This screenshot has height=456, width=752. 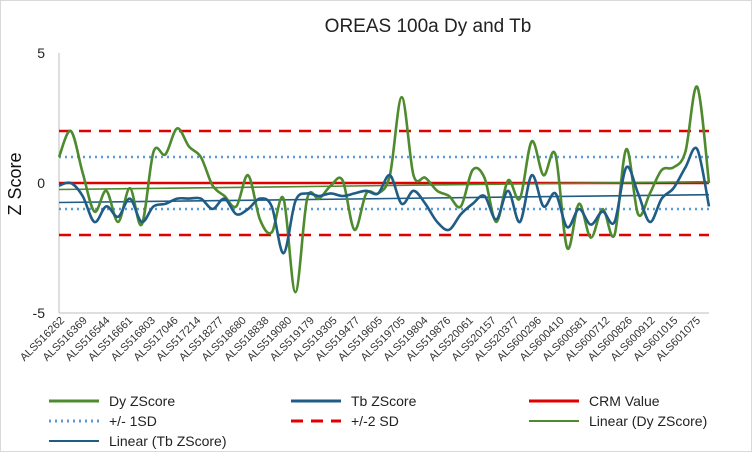 I want to click on y-axis-label: Z Score, so click(x=15, y=183).